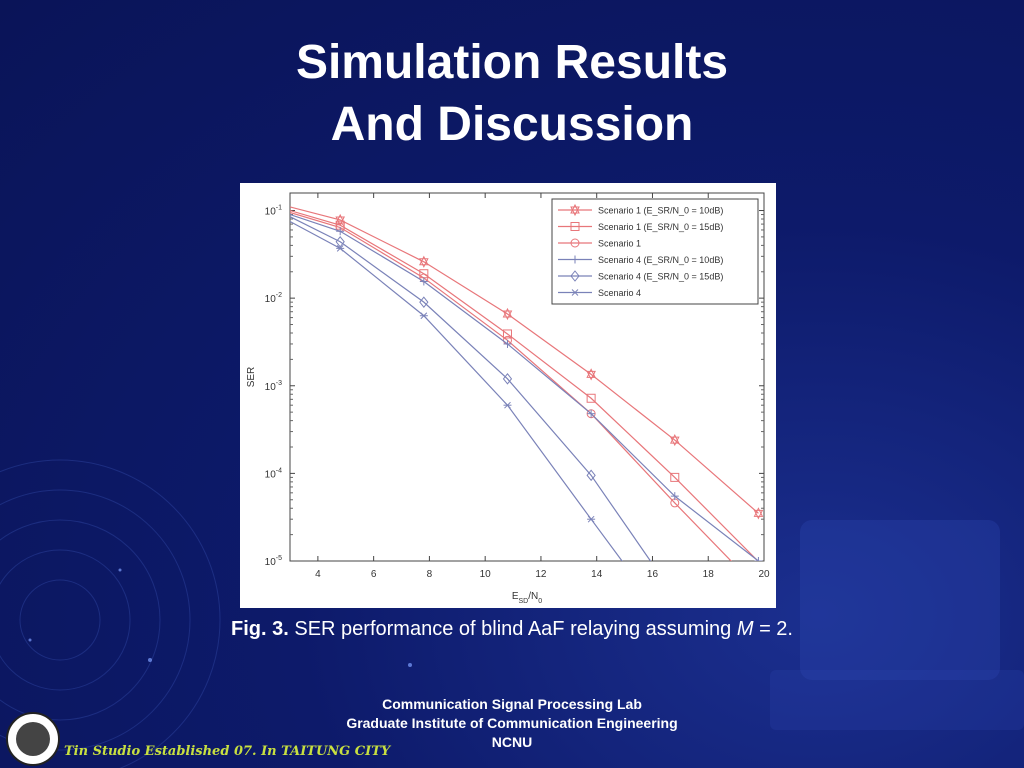 This screenshot has height=768, width=1024. I want to click on caption-suffix: = 2., so click(776, 629).